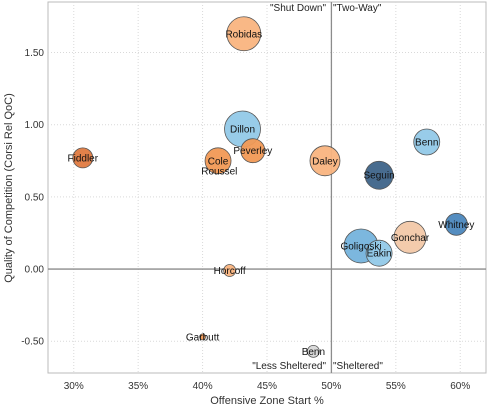 The height and width of the screenshot is (411, 488). Describe the element at coordinates (357, 8) in the screenshot. I see `quadrant-label-top-right: "Two-Way"` at that location.